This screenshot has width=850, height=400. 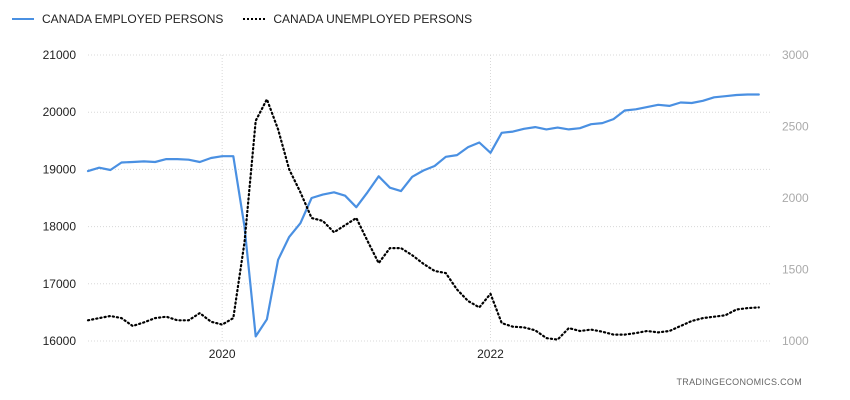 I want to click on legend-item-employed: CANADA EMPLOYED PERSONS, so click(x=117, y=19).